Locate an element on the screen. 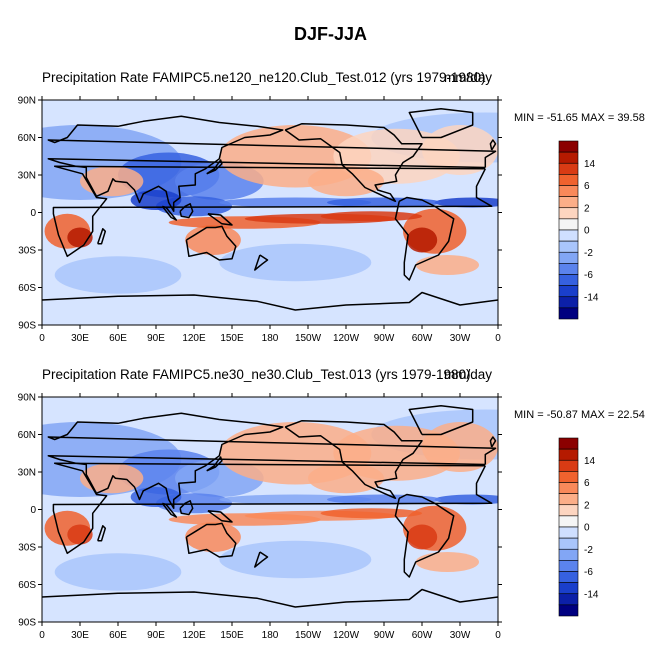  coastline-south-america is located at coordinates (424, 535).